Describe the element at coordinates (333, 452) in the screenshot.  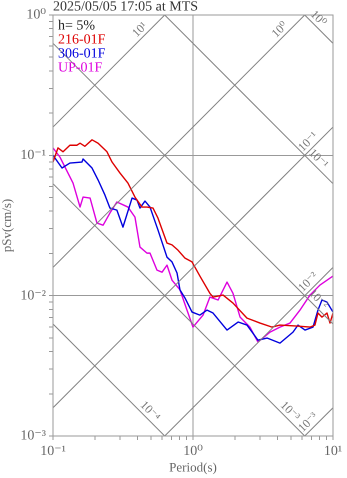
I see `x-tick-label: 10¹` at that location.